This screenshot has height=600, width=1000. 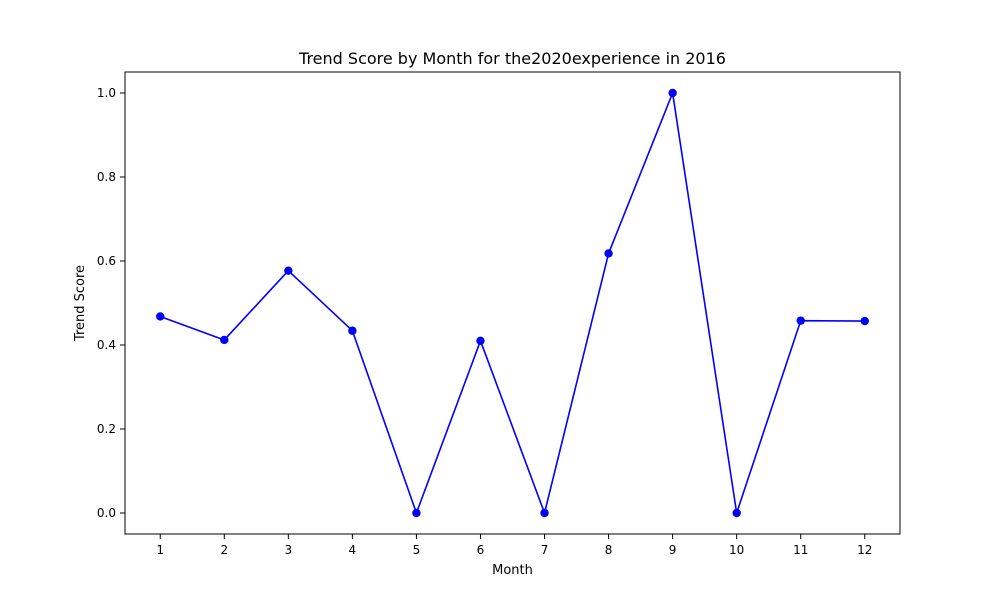 I want to click on y-tick-label: 0.2, so click(x=106, y=429).